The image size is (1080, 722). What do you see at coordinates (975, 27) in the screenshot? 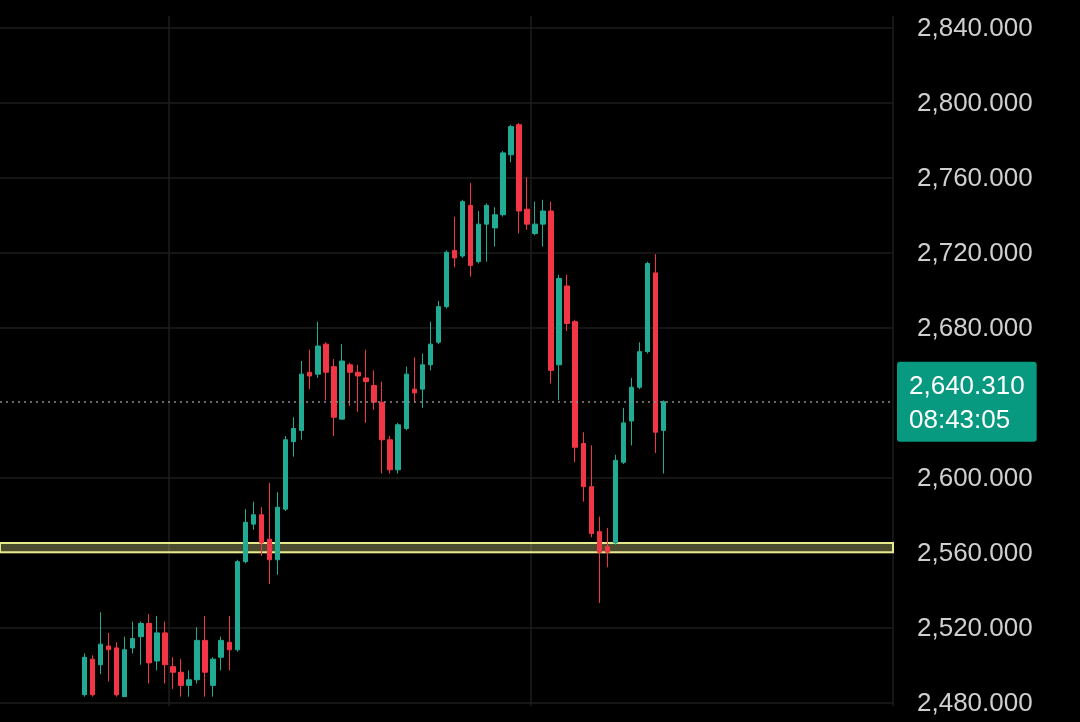
I see `y-tick-label: 2,840.000` at bounding box center [975, 27].